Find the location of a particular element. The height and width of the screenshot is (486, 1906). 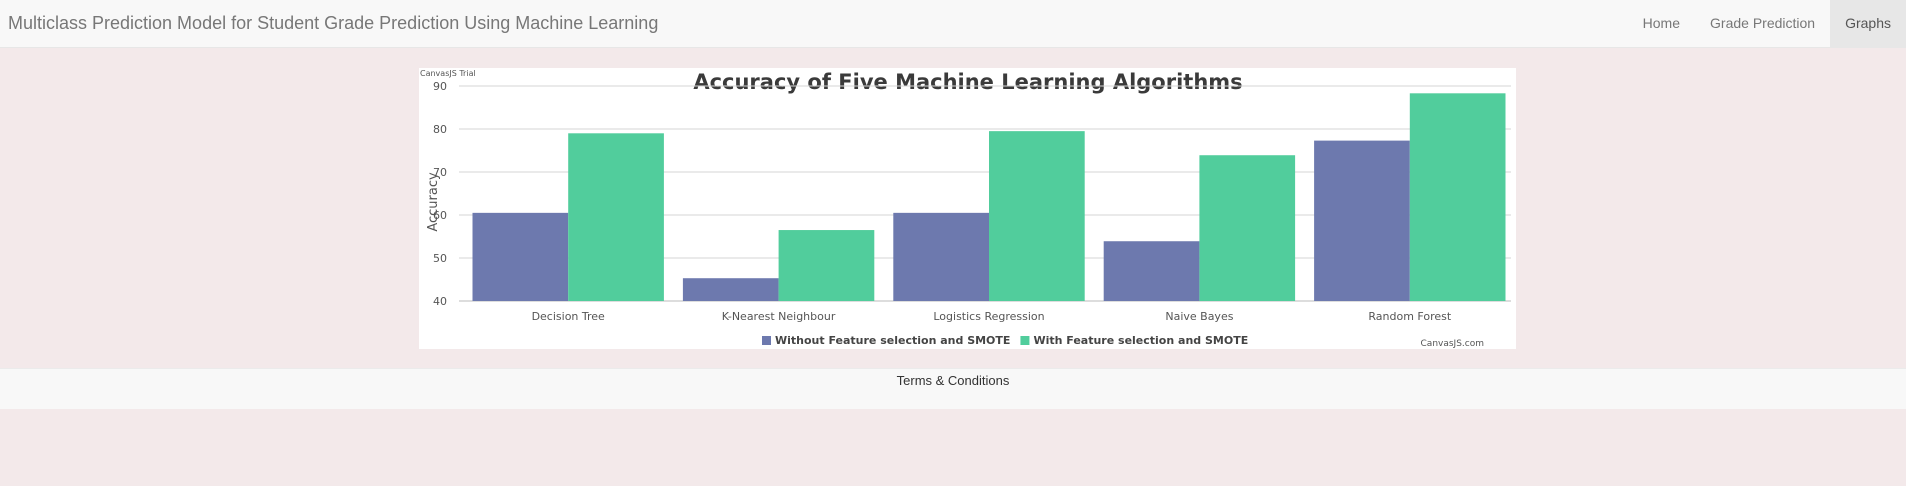

chart-credit-watermark: CanvasJS.com is located at coordinates (1452, 344).